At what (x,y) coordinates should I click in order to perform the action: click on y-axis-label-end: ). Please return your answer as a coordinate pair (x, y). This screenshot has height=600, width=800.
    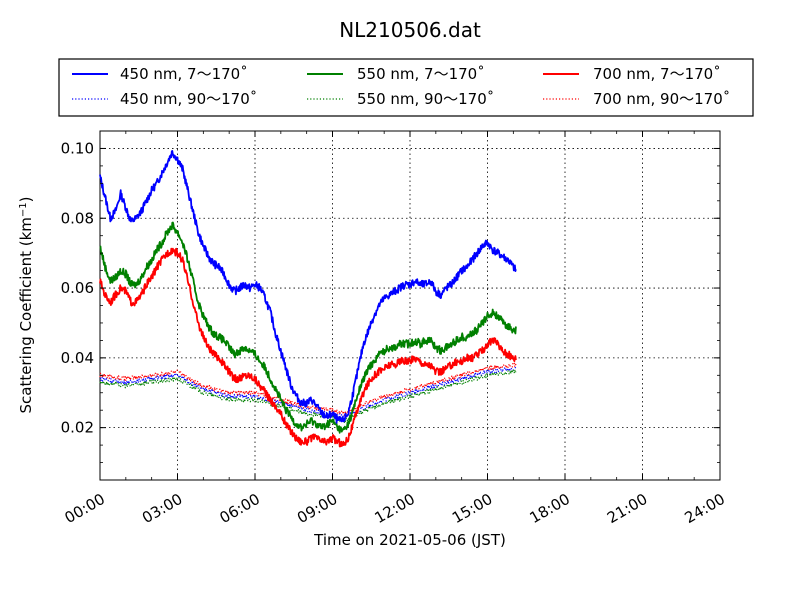
    Looking at the image, I should click on (26, 199).